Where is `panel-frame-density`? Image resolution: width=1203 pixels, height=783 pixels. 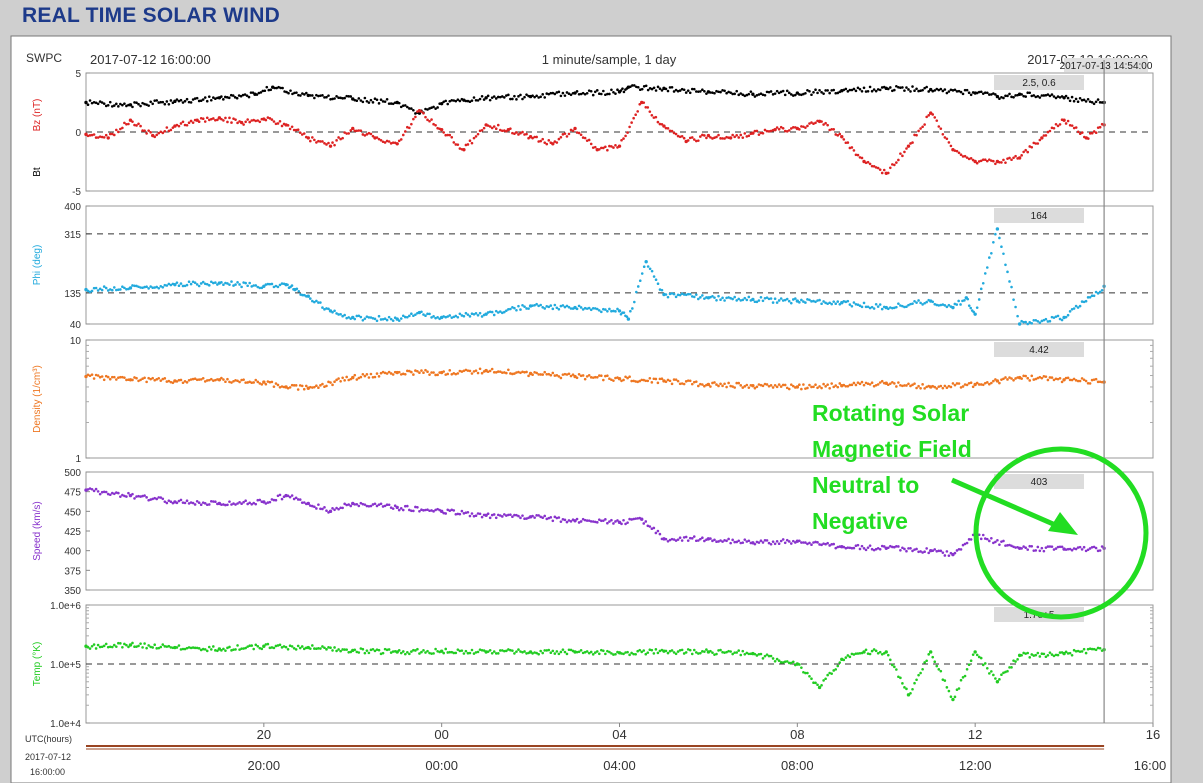
panel-frame-density is located at coordinates (619, 399).